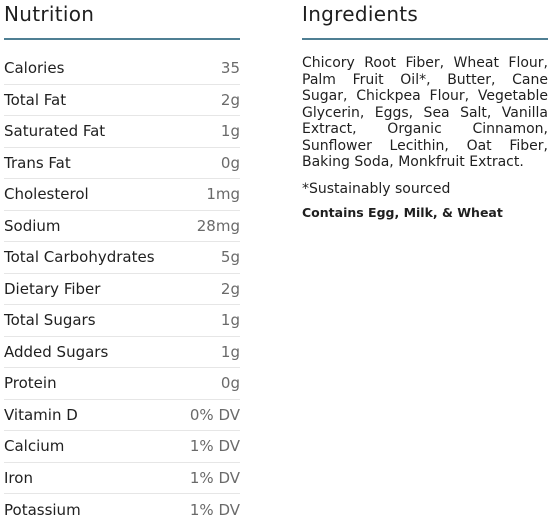 This screenshot has height=526, width=550. Describe the element at coordinates (122, 384) in the screenshot. I see `nutrition-row: Protein 0g` at that location.